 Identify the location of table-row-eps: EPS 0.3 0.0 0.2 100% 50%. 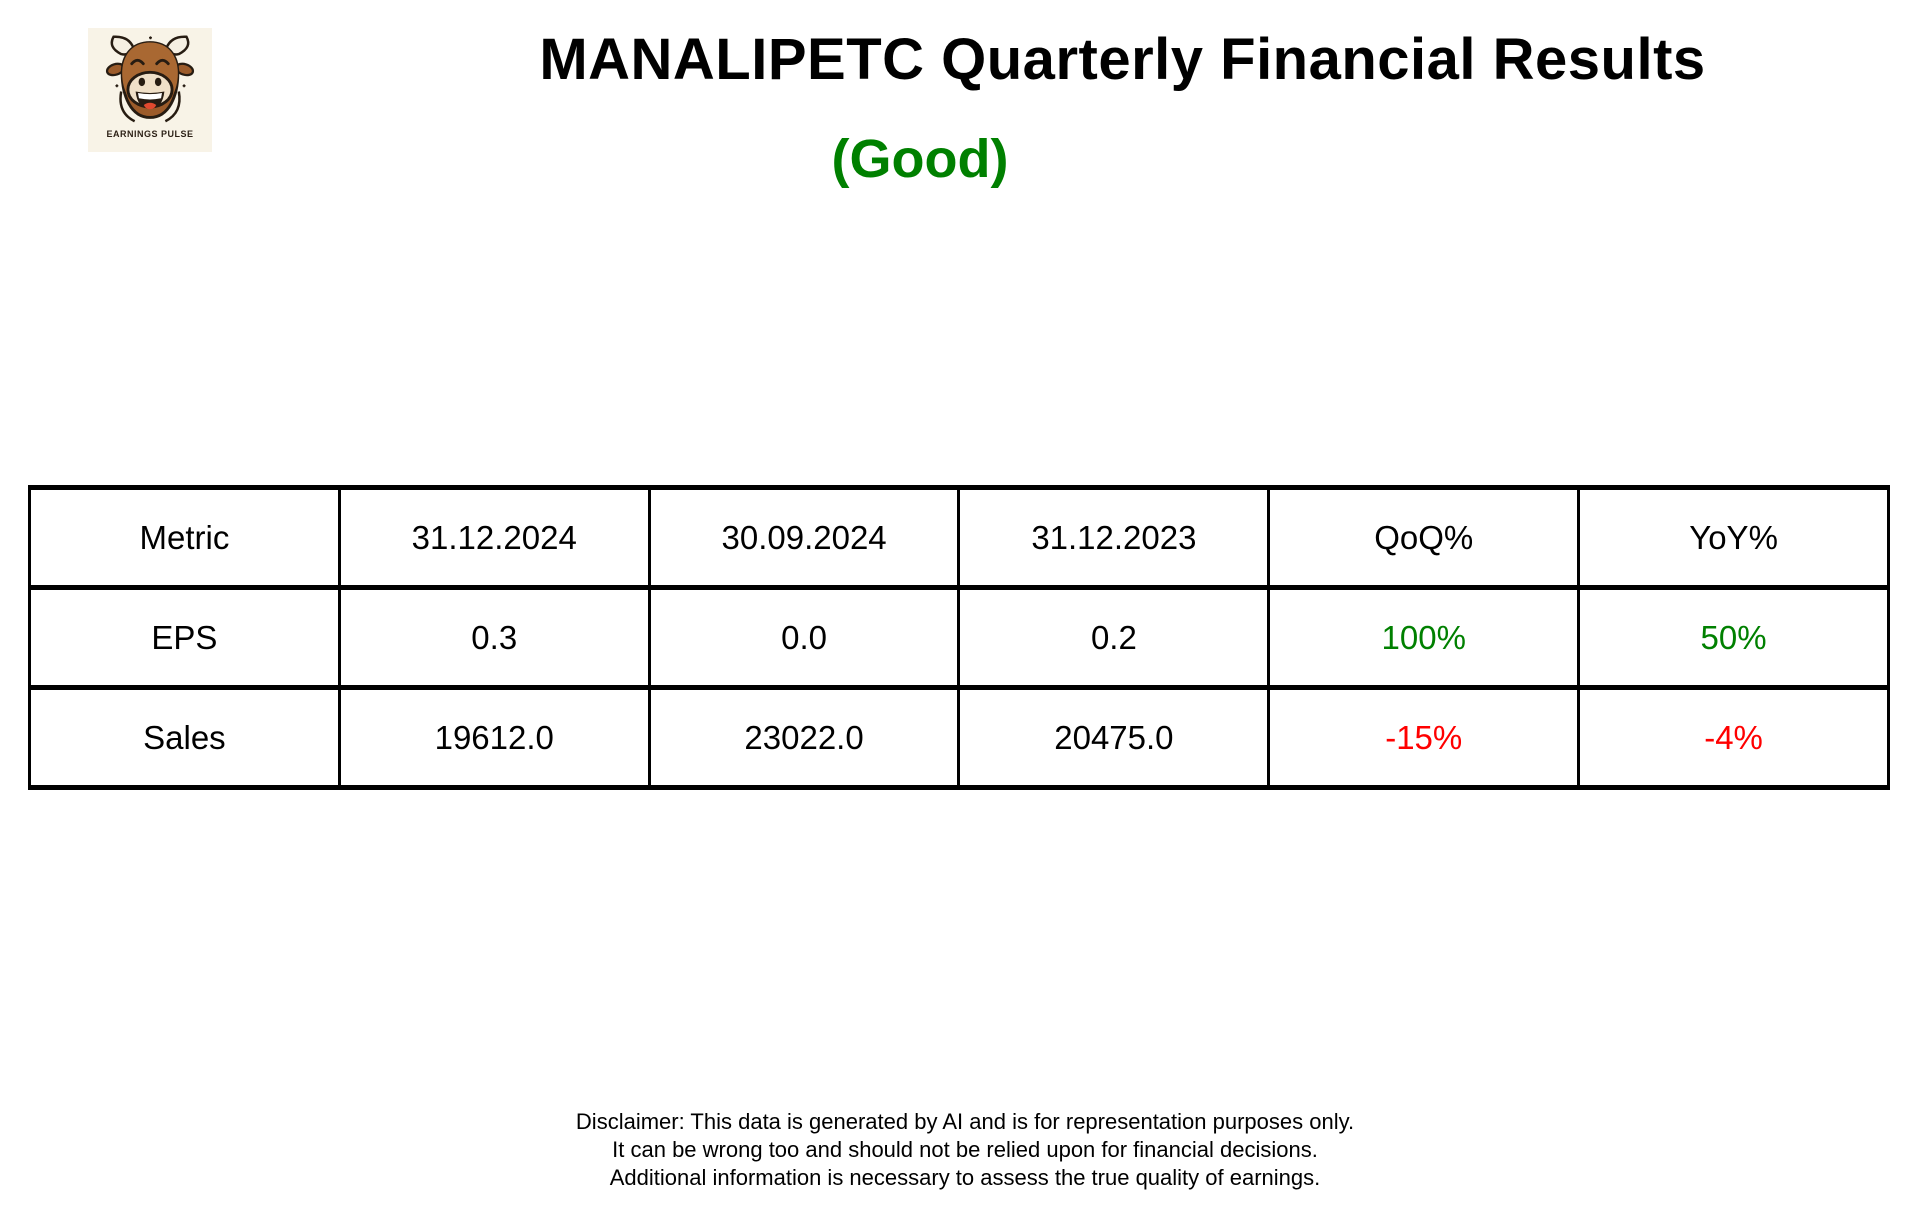
(959, 637).